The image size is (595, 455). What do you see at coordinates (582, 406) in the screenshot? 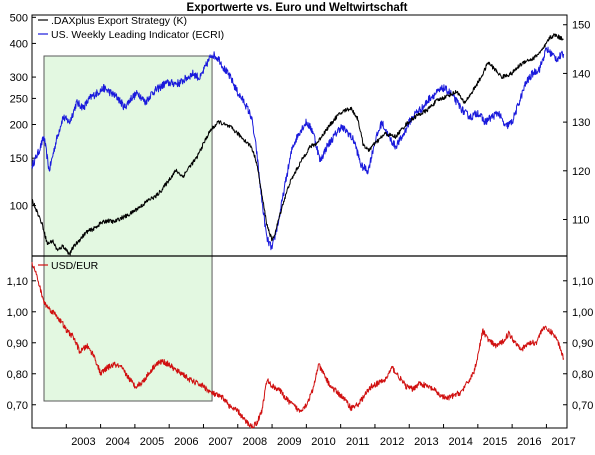
I see `bottom-right-tick-label: 0,70` at bounding box center [582, 406].